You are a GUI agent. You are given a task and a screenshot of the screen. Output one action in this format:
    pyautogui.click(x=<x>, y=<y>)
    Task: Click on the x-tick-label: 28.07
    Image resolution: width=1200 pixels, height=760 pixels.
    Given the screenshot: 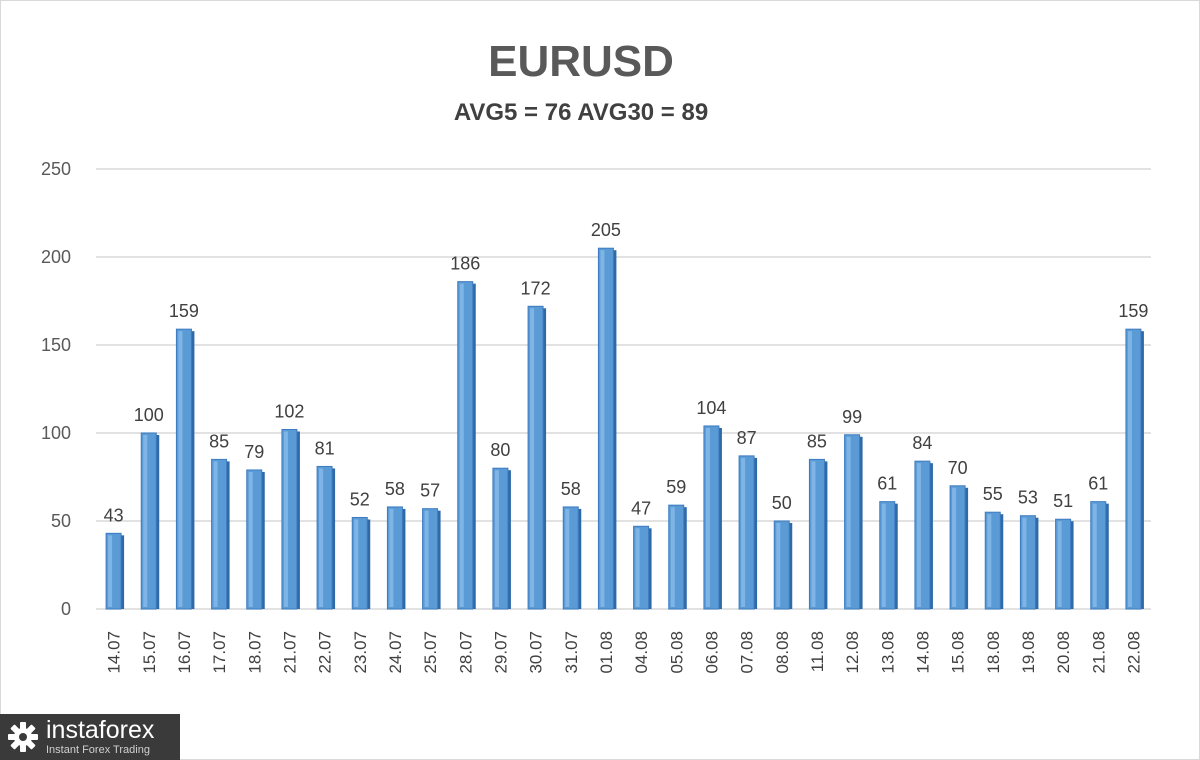 What is the action you would take?
    pyautogui.click(x=465, y=652)
    